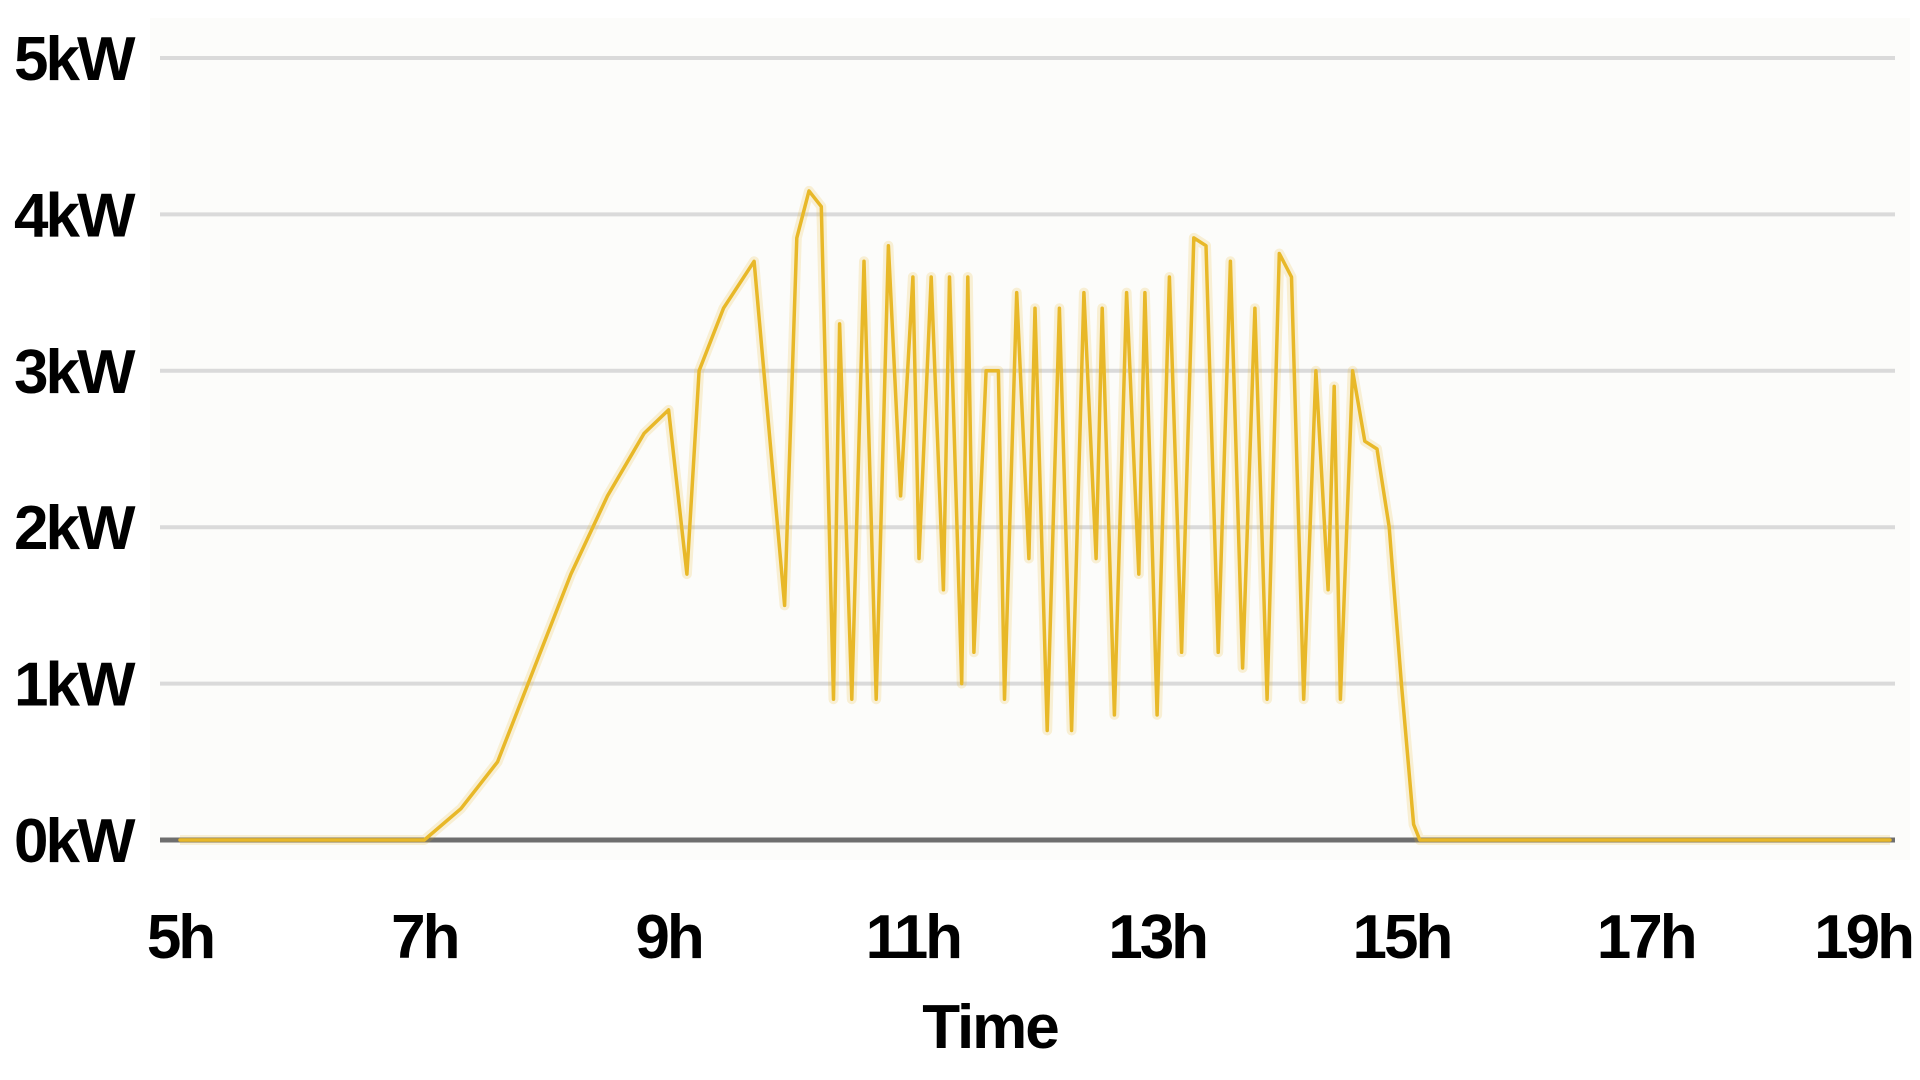 The width and height of the screenshot is (1920, 1080). What do you see at coordinates (668, 937) in the screenshot?
I see `x-tick-label: 9h` at bounding box center [668, 937].